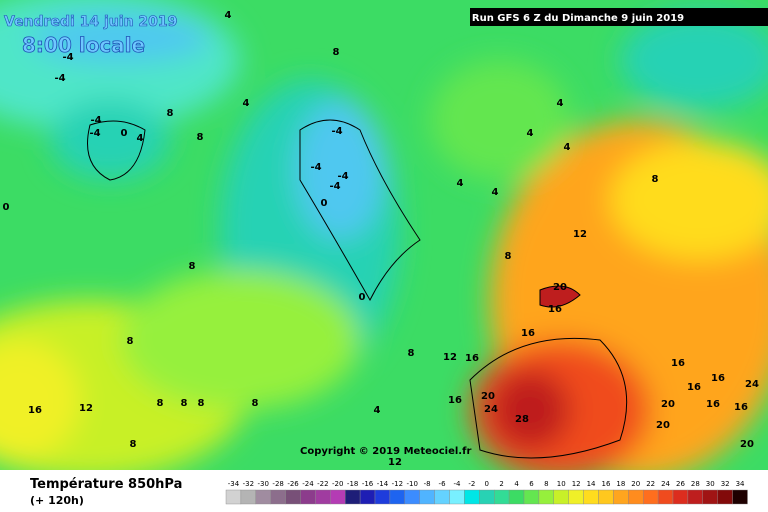 Image resolution: width=768 pixels, height=512 pixels. Describe the element at coordinates (531, 484) in the screenshot. I see `scale-label: 6` at that location.